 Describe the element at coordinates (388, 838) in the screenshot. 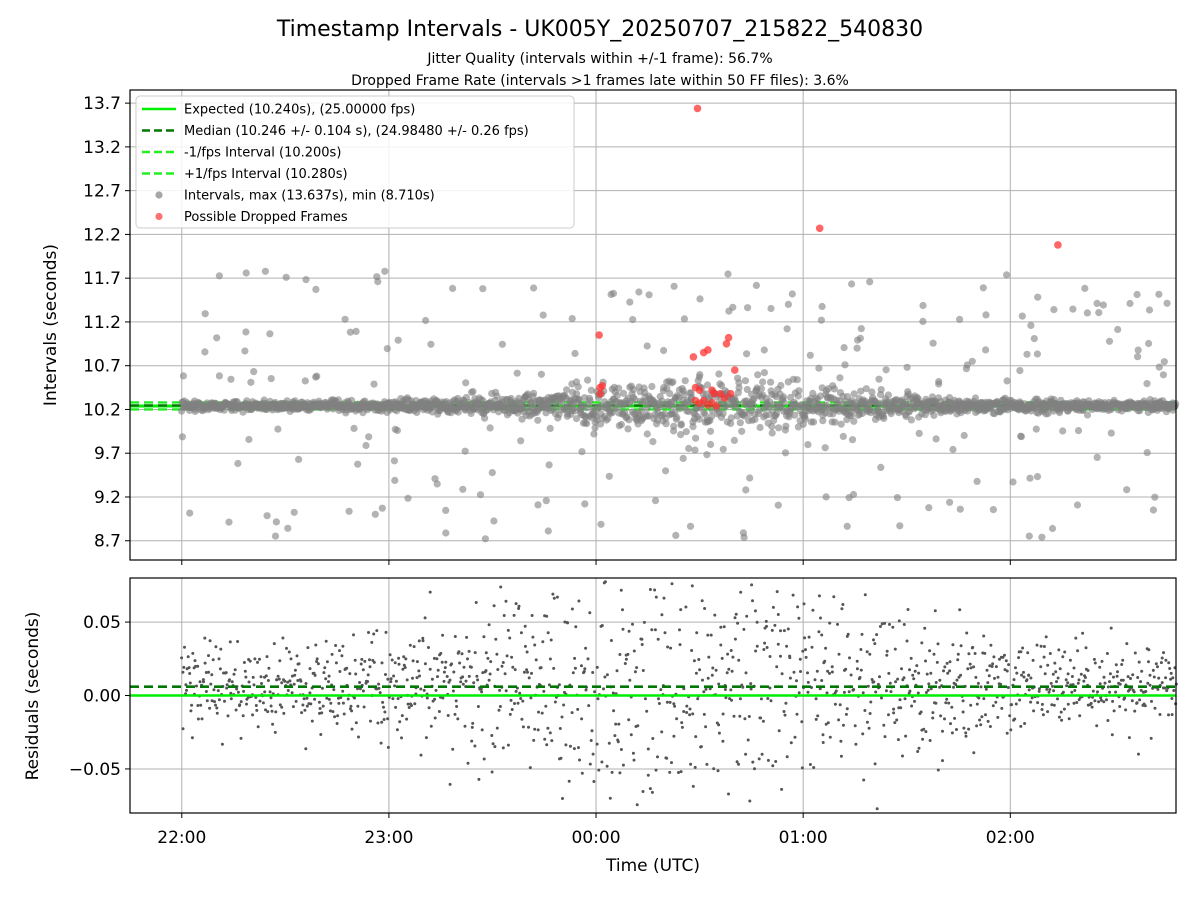

I see `x-tick-label: 23:00` at that location.